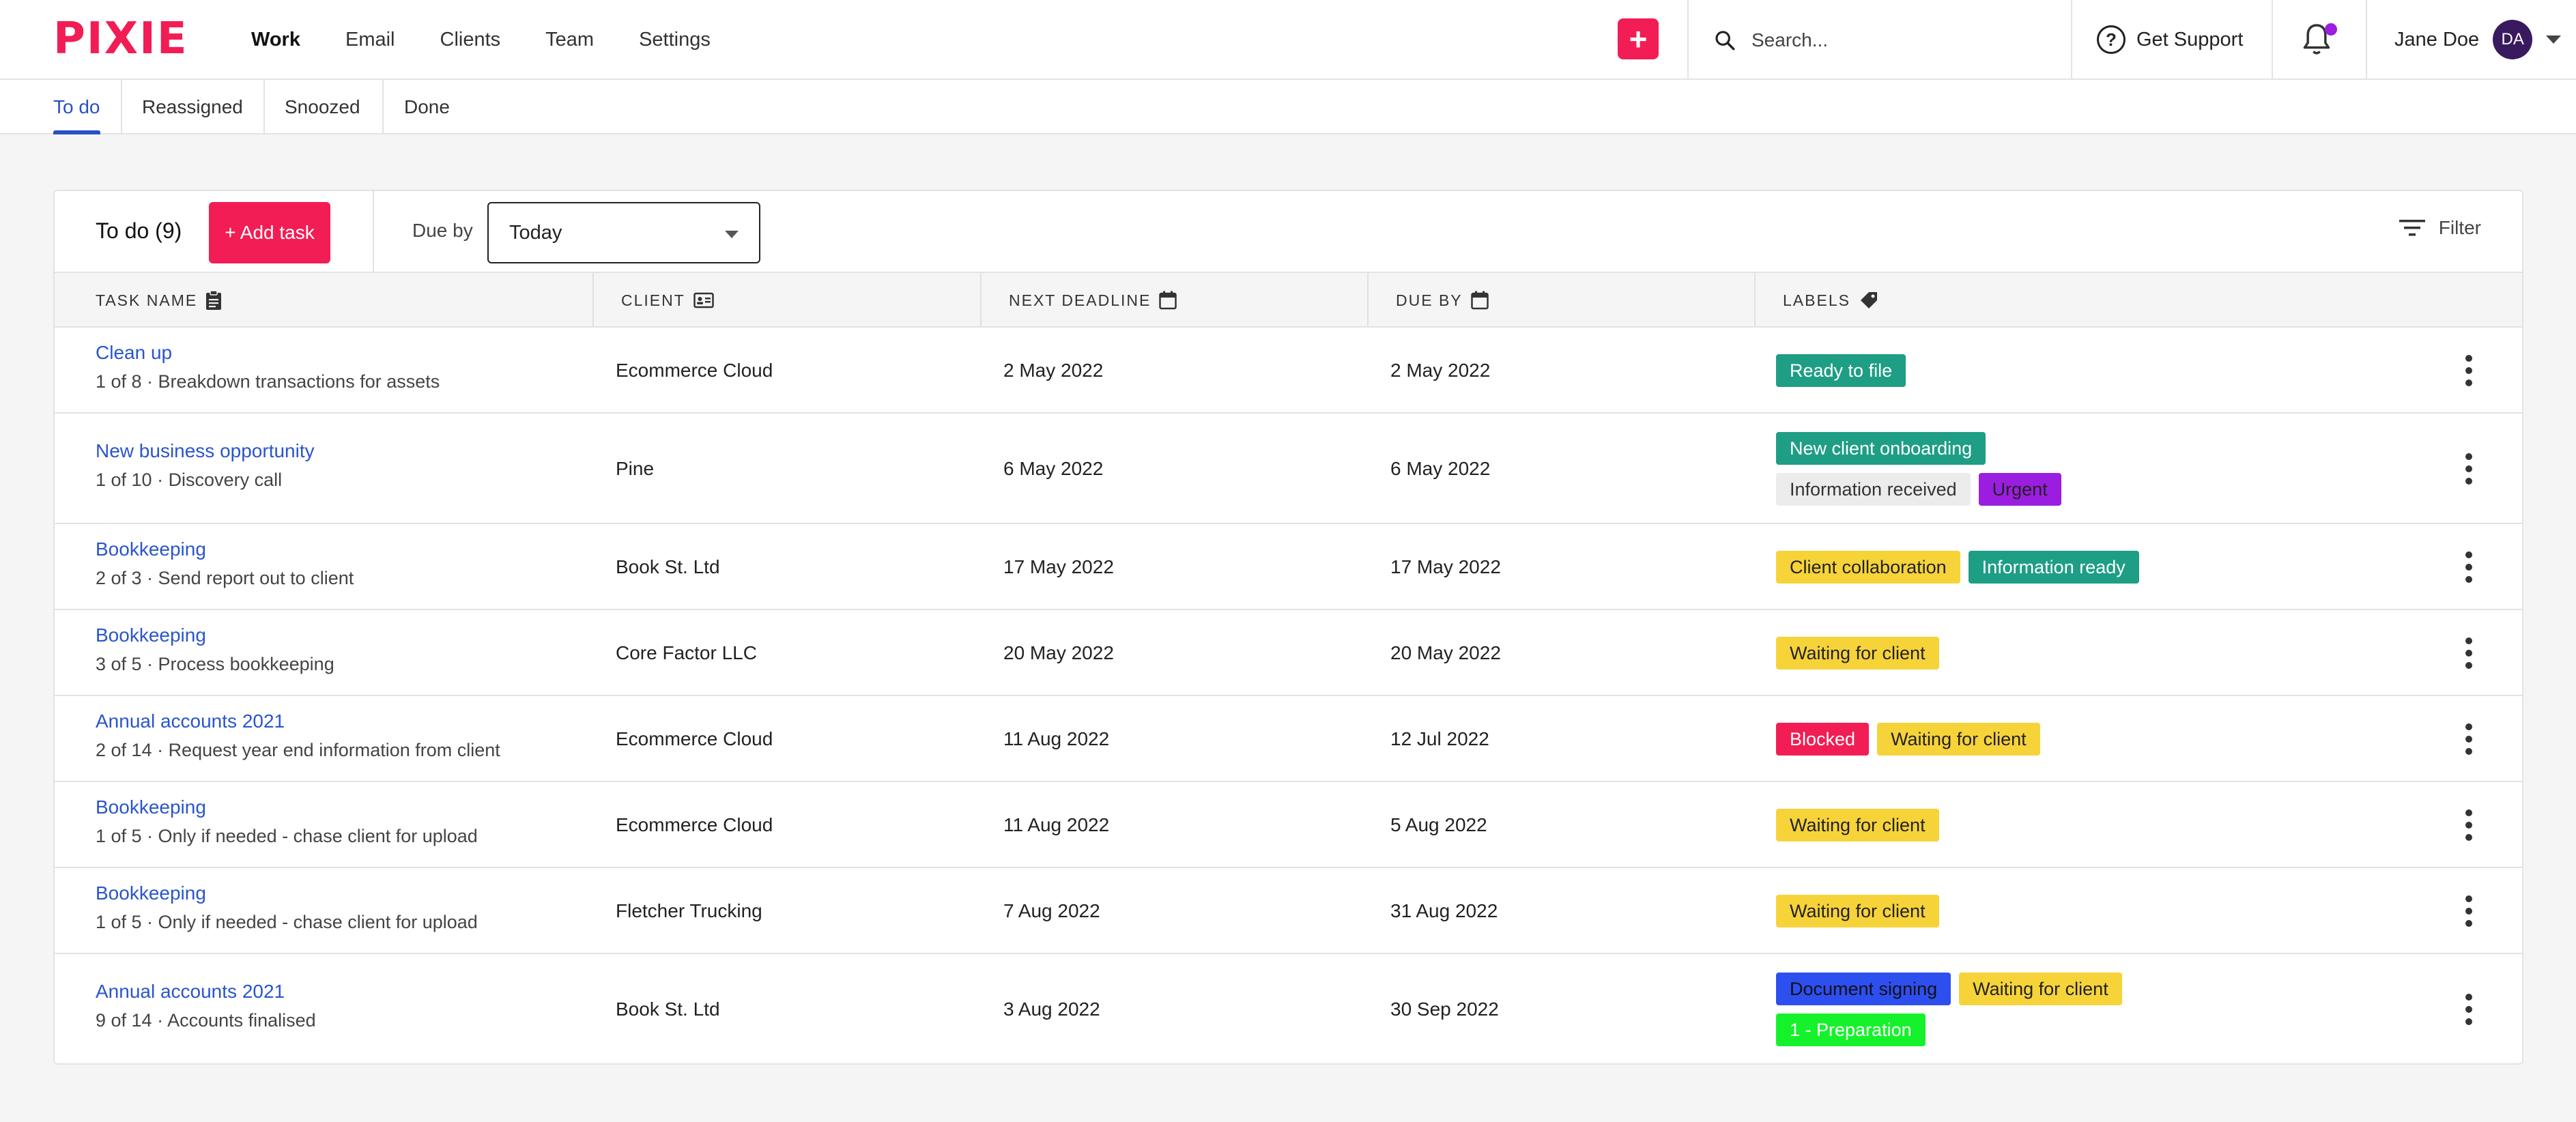  I want to click on label-line: Document signing Waiting for client, so click(2083, 989).